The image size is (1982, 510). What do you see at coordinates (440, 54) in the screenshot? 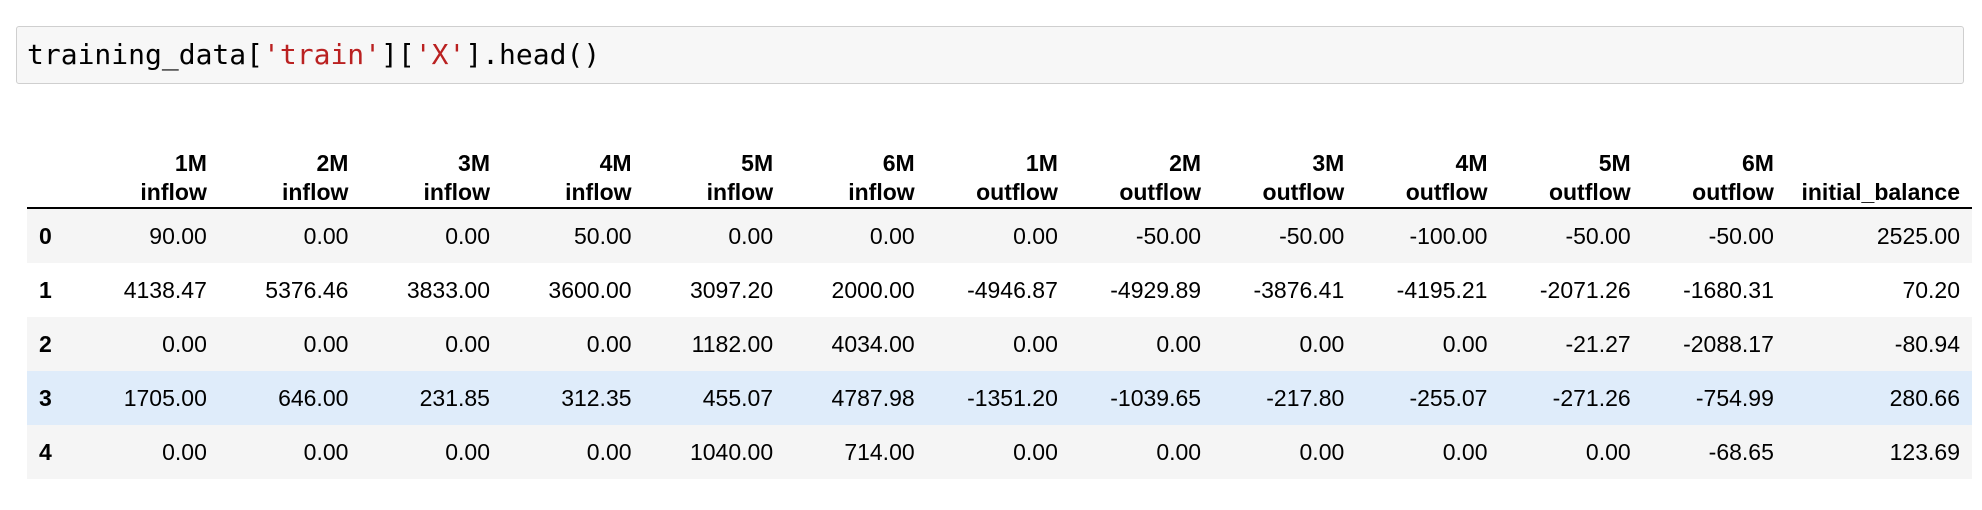
I see `code-string-x: 'X'` at bounding box center [440, 54].